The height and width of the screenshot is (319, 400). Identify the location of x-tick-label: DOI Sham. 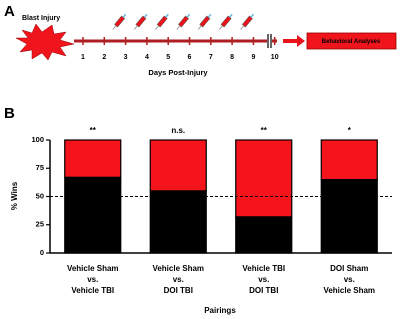
(349, 268).